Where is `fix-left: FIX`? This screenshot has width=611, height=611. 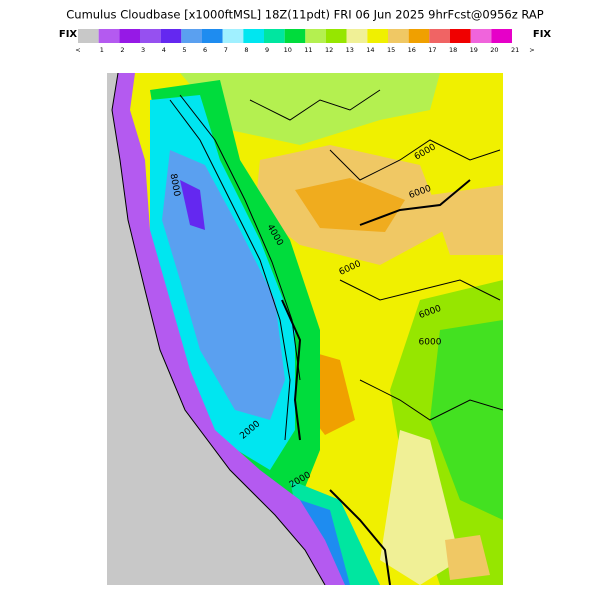 fix-left: FIX is located at coordinates (68, 34).